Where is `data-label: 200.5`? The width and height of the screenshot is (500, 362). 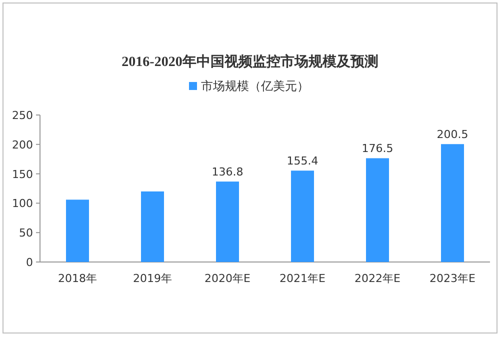
data-label: 200.5 is located at coordinates (452, 135).